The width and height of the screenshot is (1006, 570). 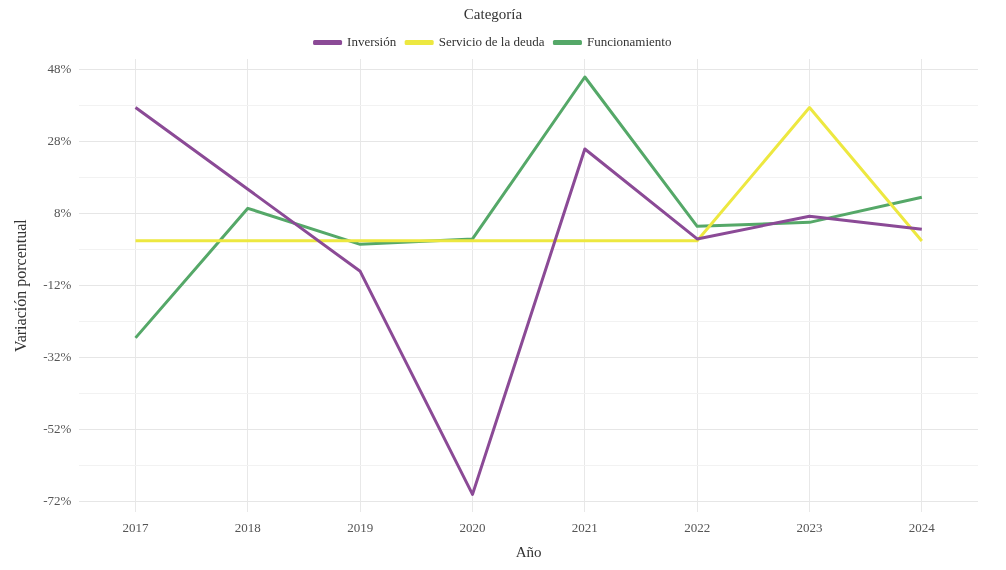 What do you see at coordinates (372, 41) in the screenshot?
I see `legend-label: Inversión` at bounding box center [372, 41].